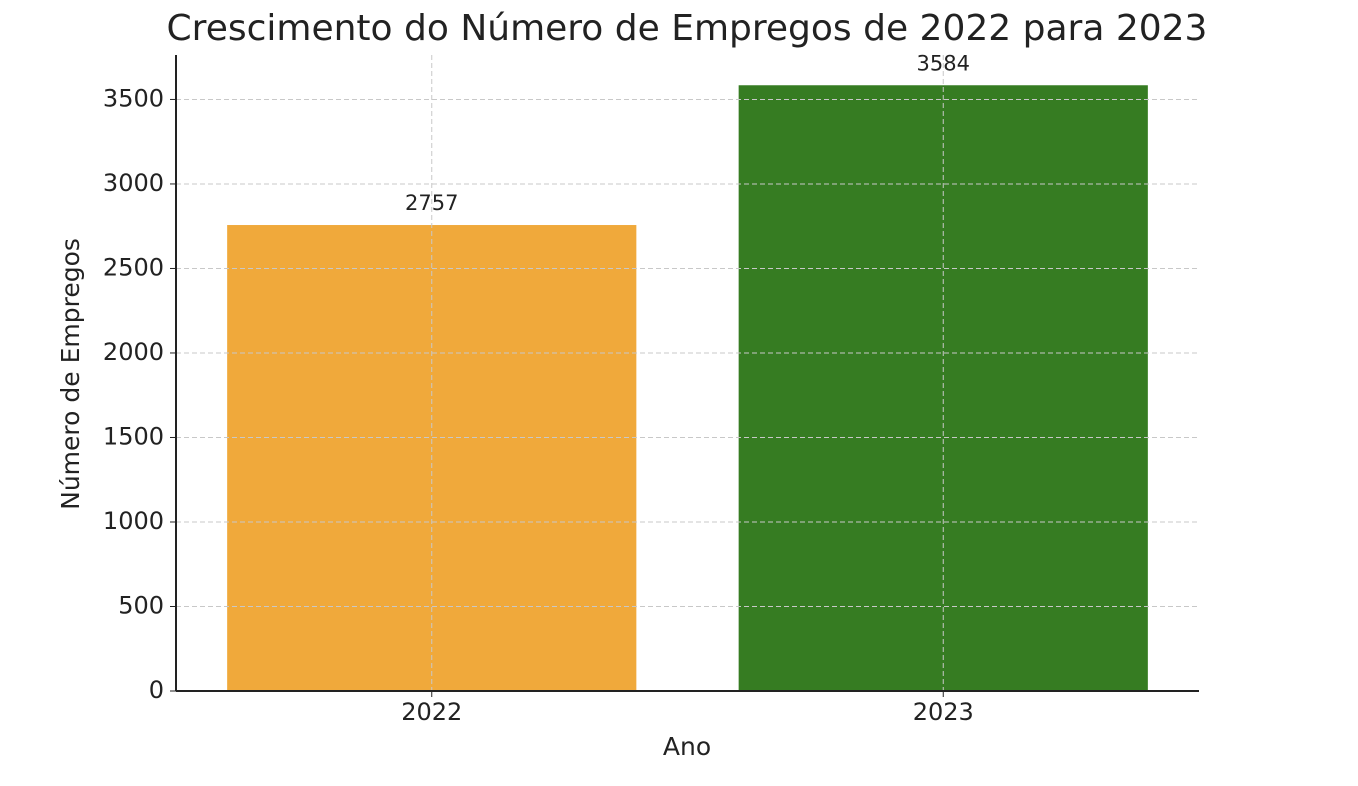  Describe the element at coordinates (141, 605) in the screenshot. I see `y-tick-label: 500` at that location.